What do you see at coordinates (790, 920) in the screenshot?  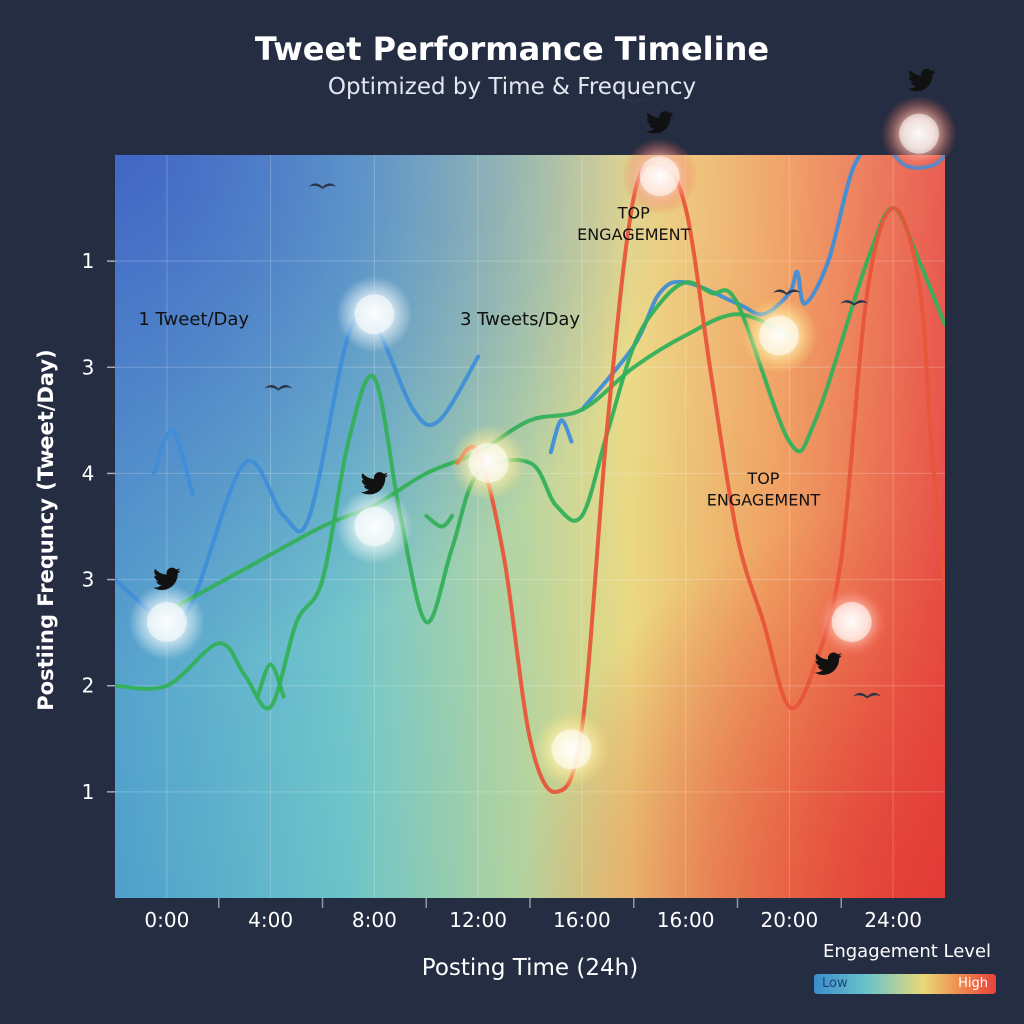 I see `x-tick-label: 20:00` at bounding box center [790, 920].